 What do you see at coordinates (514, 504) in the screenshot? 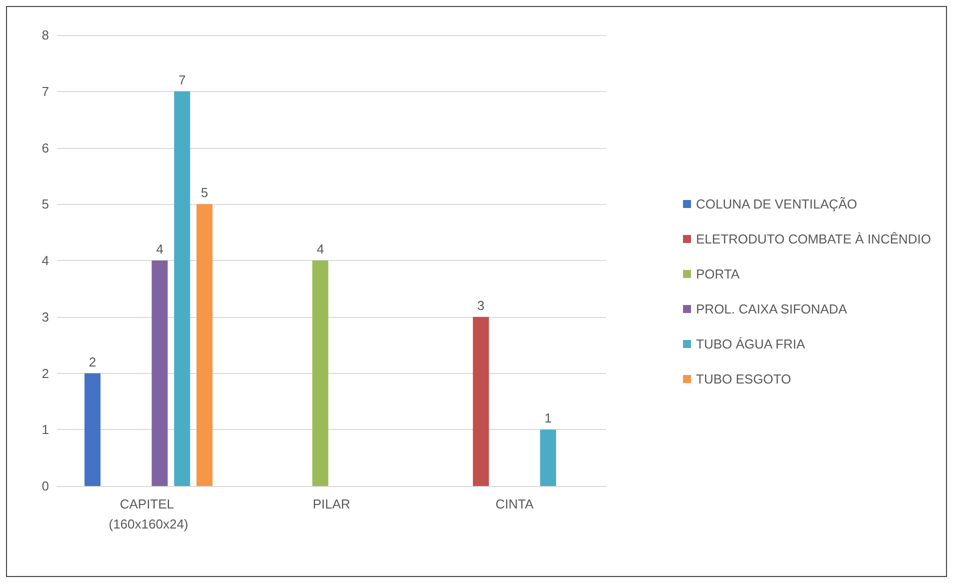
I see `x-tick-label: CINTA` at bounding box center [514, 504].